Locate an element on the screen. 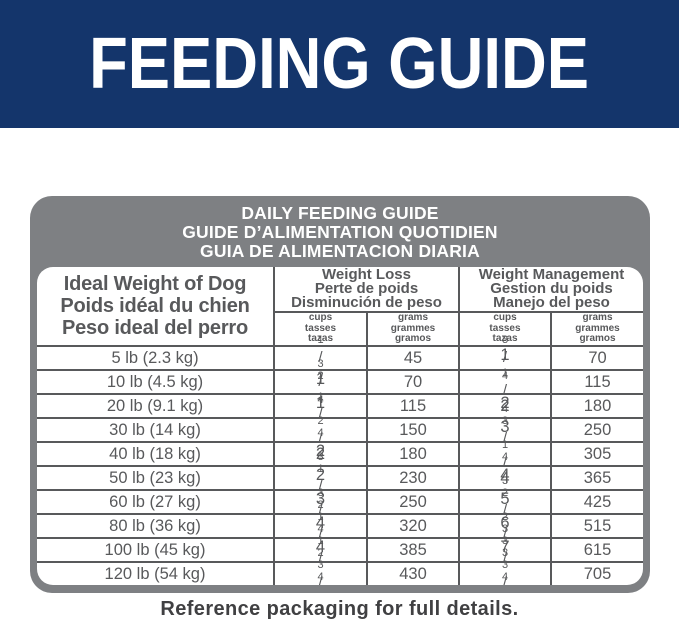 The image size is (679, 631). unit-header-weight-loss-cups: cups tasses tazas is located at coordinates (321, 328).